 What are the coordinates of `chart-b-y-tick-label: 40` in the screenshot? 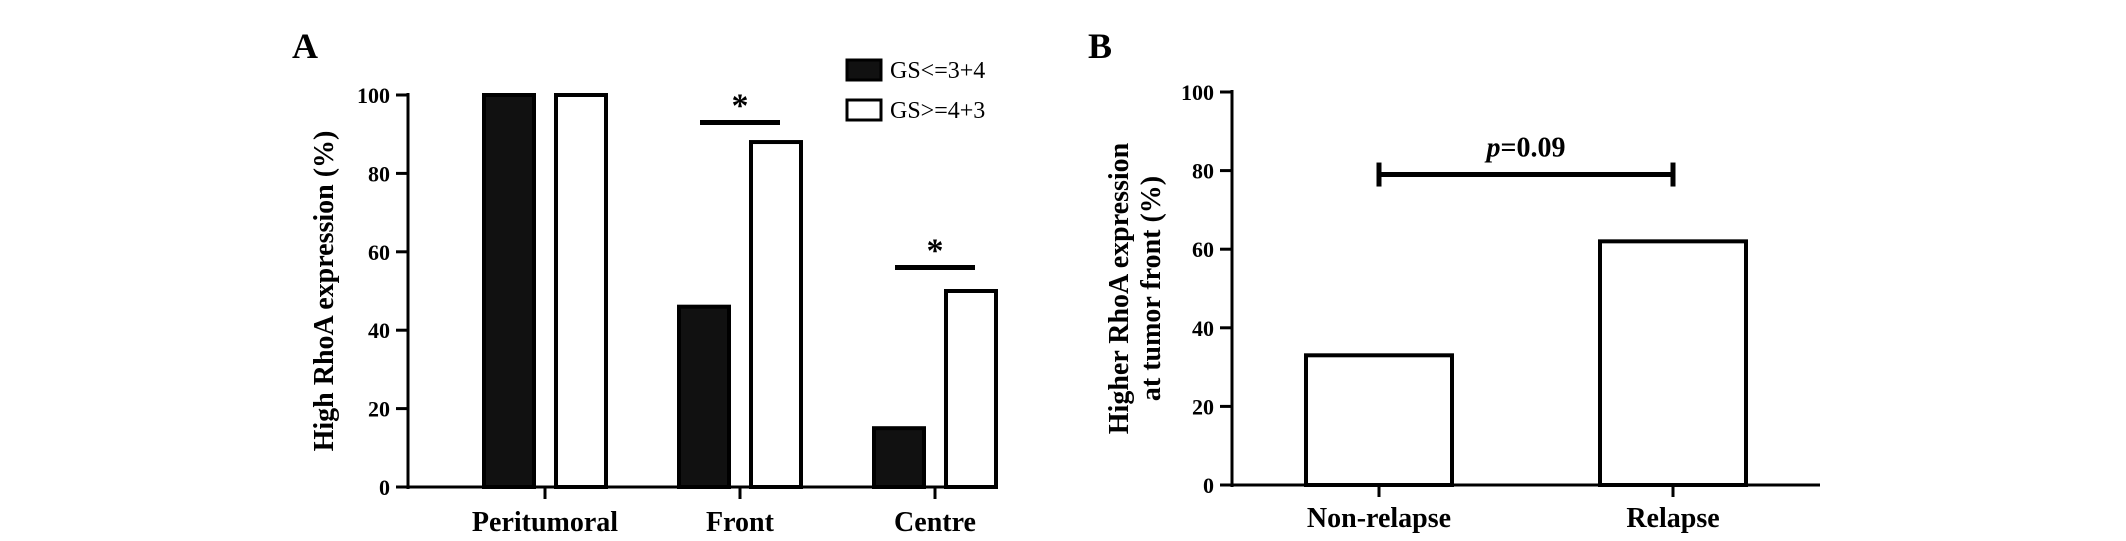 It's located at (1203, 328).